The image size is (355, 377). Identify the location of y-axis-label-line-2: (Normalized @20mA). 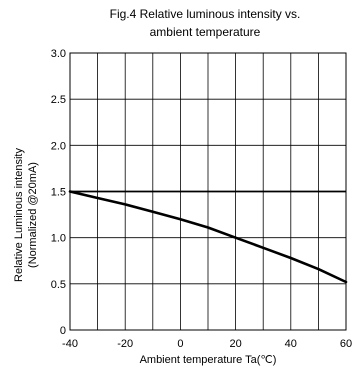
(33, 215).